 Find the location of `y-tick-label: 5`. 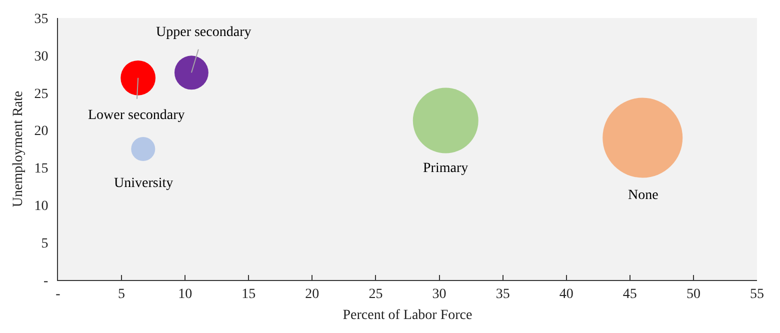

y-tick-label: 5 is located at coordinates (44, 244).